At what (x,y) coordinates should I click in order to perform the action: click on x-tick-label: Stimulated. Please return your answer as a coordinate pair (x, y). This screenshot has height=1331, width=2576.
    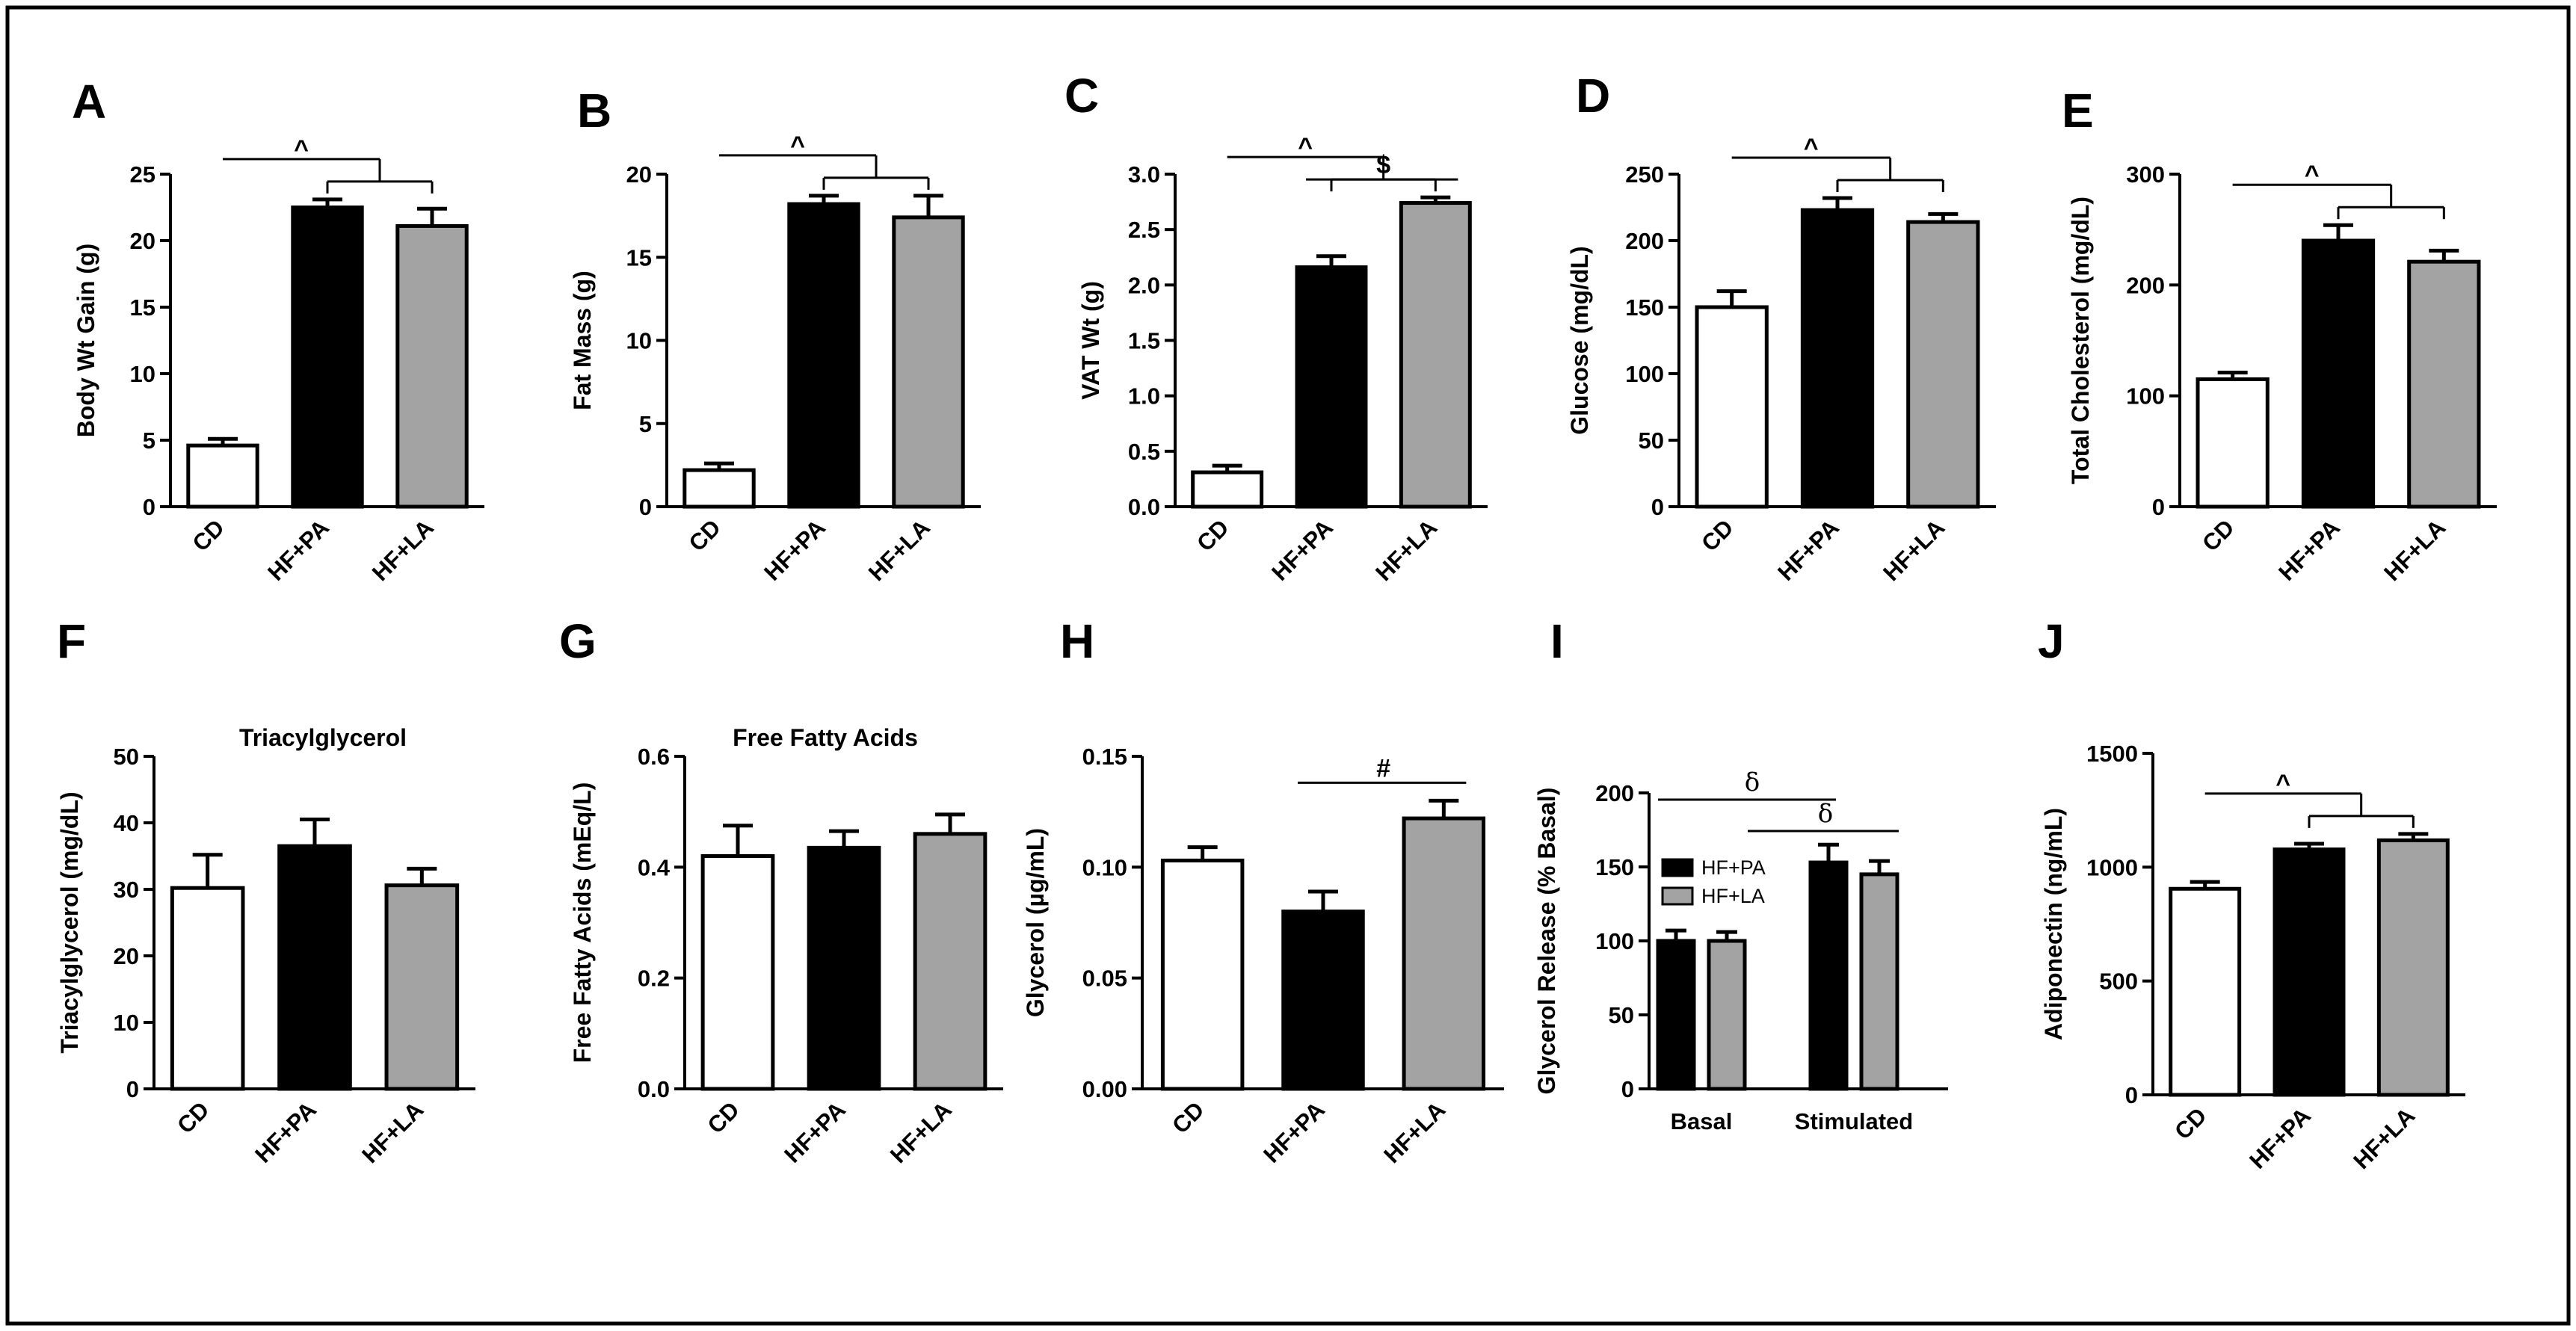
    Looking at the image, I should click on (1854, 1121).